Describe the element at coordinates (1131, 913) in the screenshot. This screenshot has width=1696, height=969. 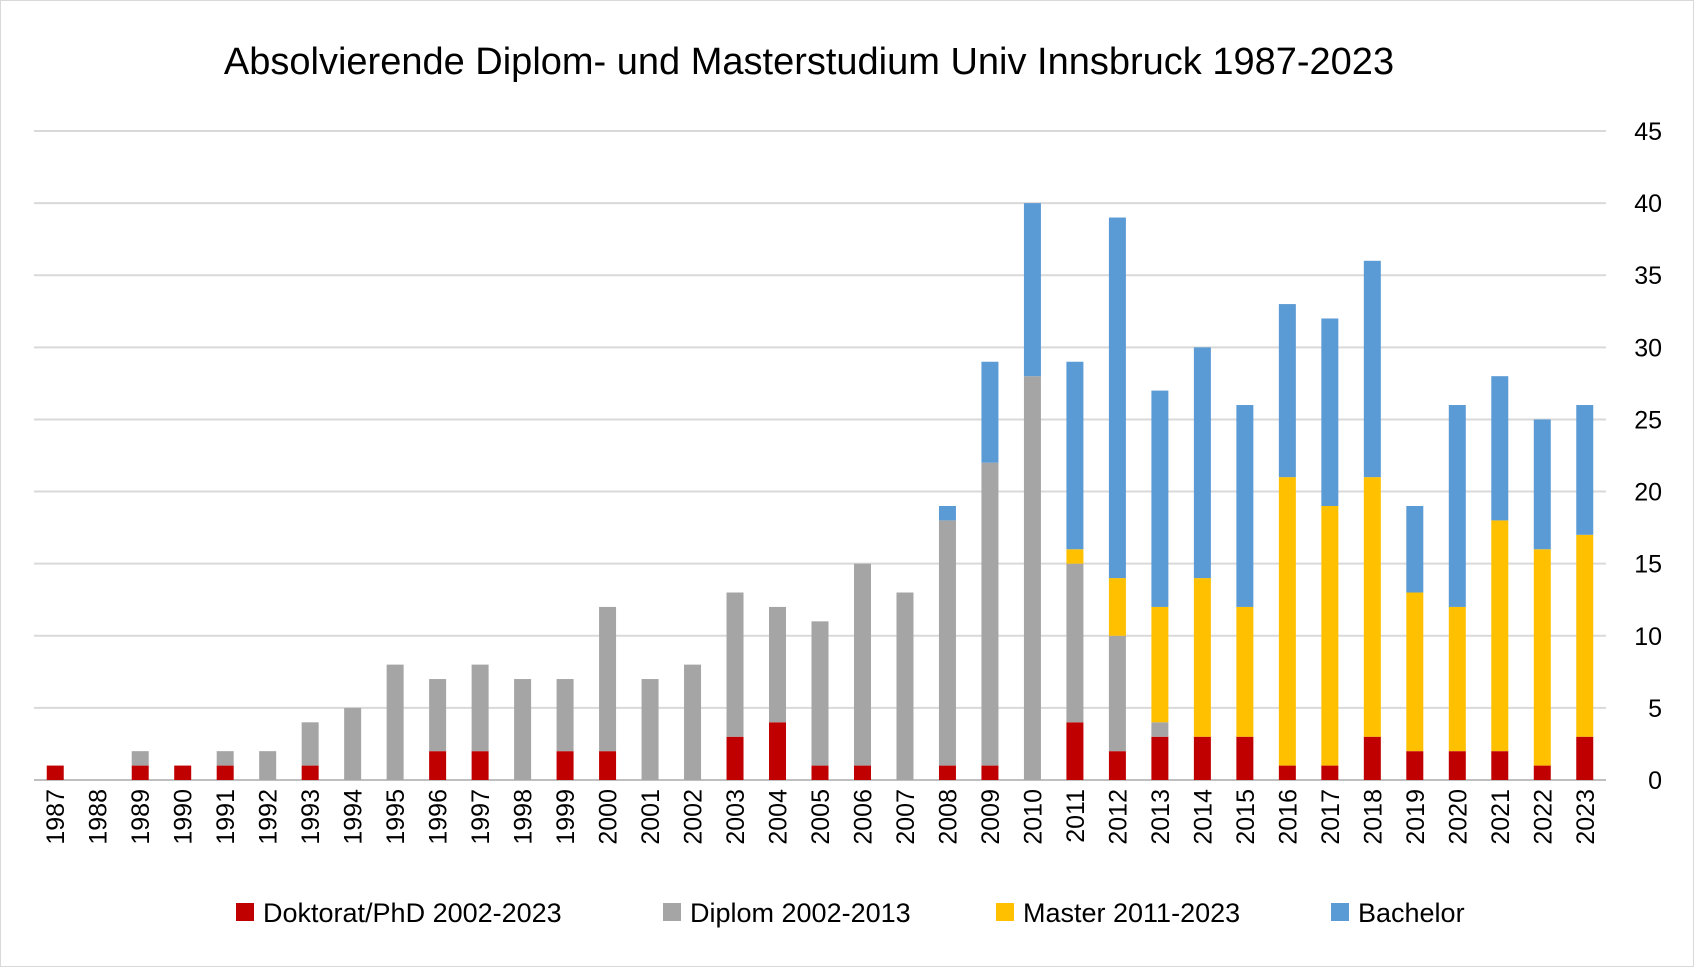
I see `legend-label: Master 2011-2023` at that location.